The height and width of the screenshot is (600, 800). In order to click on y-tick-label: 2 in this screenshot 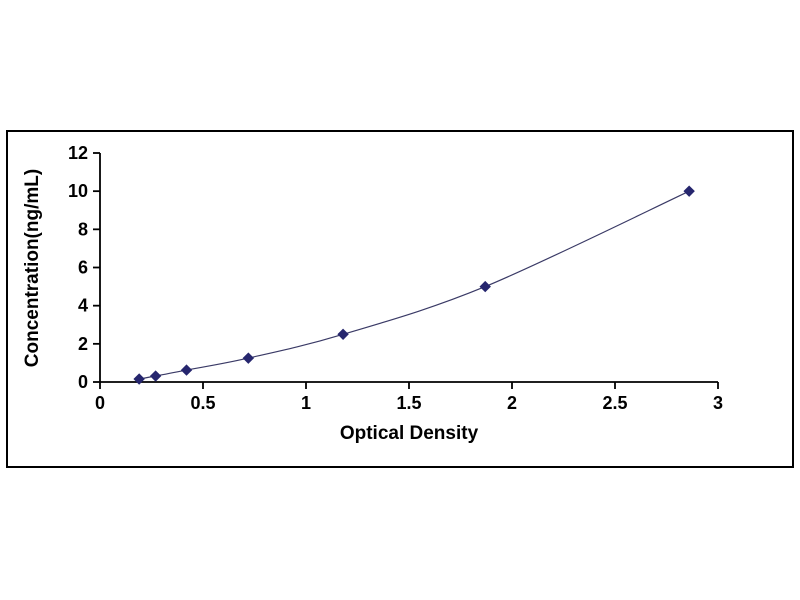, I will do `click(83, 344)`.